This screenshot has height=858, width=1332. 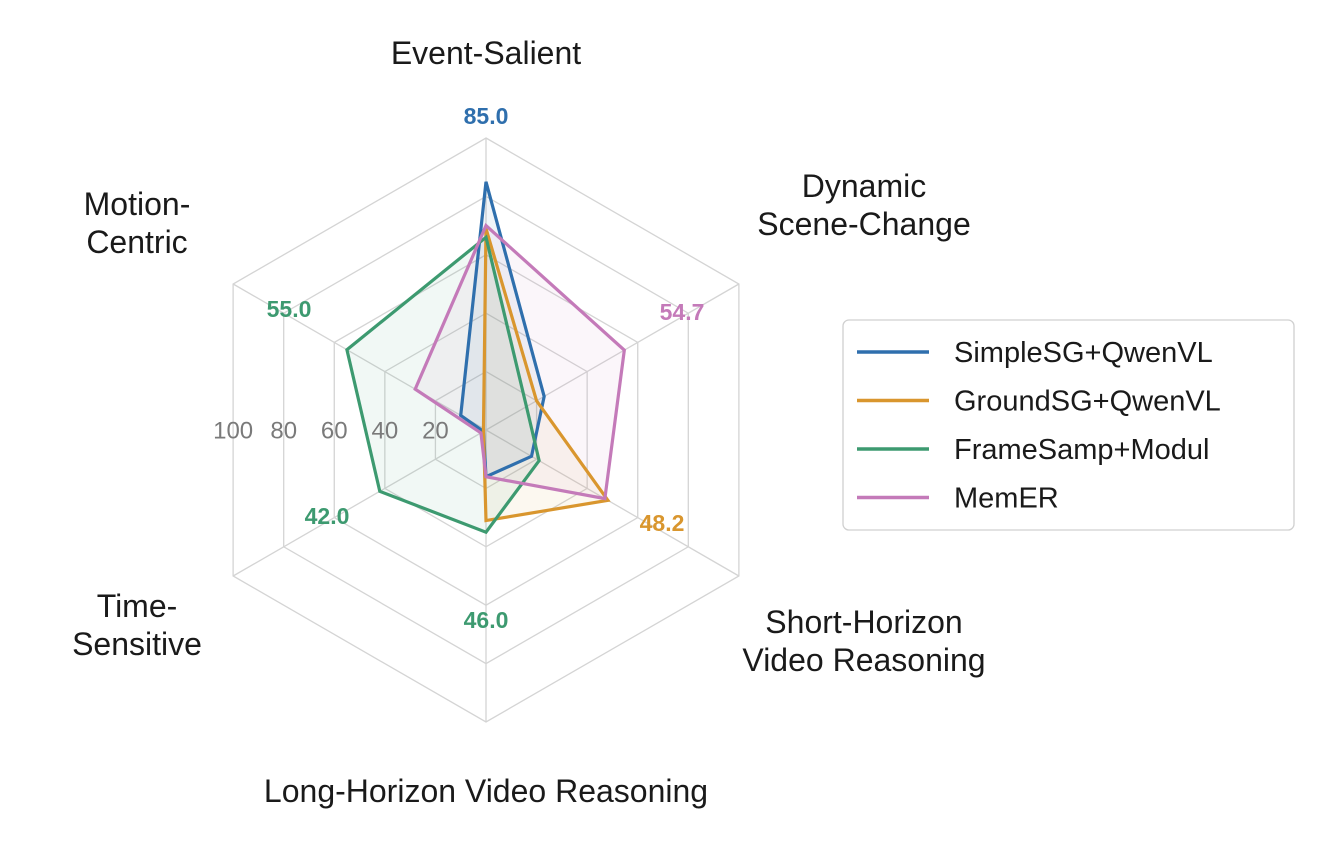 I want to click on radial-tick-labels: 20 40 60 80 100, so click(x=331, y=431).